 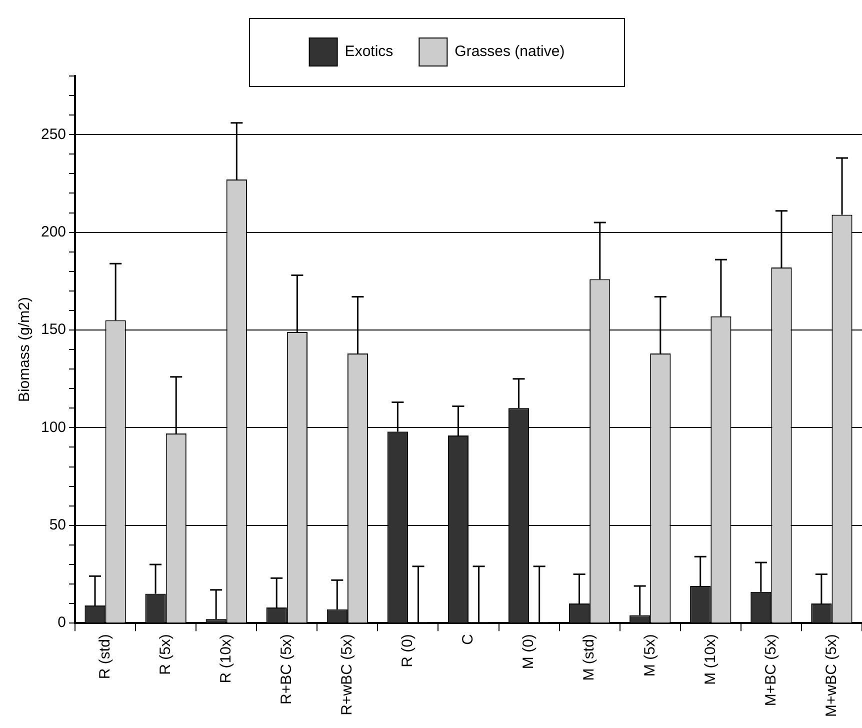 I want to click on y-tick-label: 100, so click(x=53, y=427).